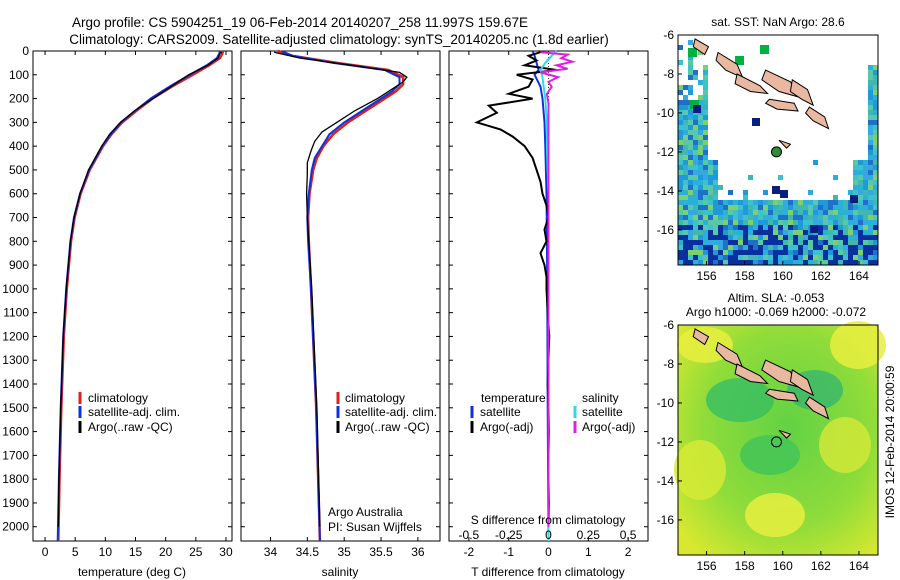 This screenshot has height=580, width=900. What do you see at coordinates (588, 552) in the screenshot?
I see `x-tick-label: 1` at bounding box center [588, 552].